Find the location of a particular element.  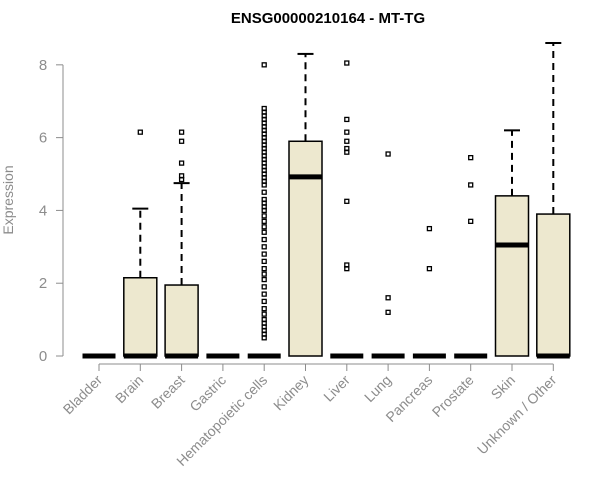

y-tick-label: 4 is located at coordinates (43, 210).